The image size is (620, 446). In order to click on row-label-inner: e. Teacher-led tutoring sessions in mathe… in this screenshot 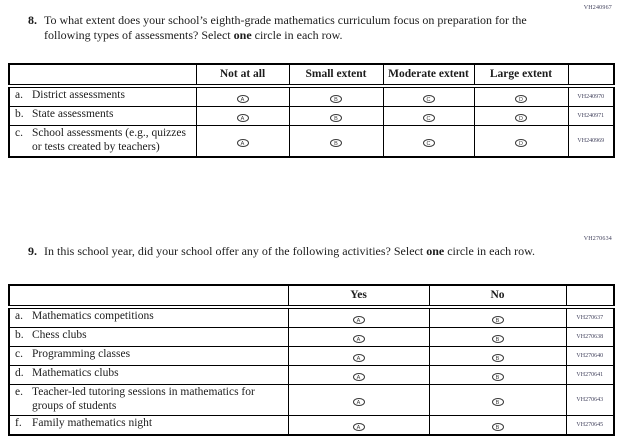, I will do `click(149, 400)`.